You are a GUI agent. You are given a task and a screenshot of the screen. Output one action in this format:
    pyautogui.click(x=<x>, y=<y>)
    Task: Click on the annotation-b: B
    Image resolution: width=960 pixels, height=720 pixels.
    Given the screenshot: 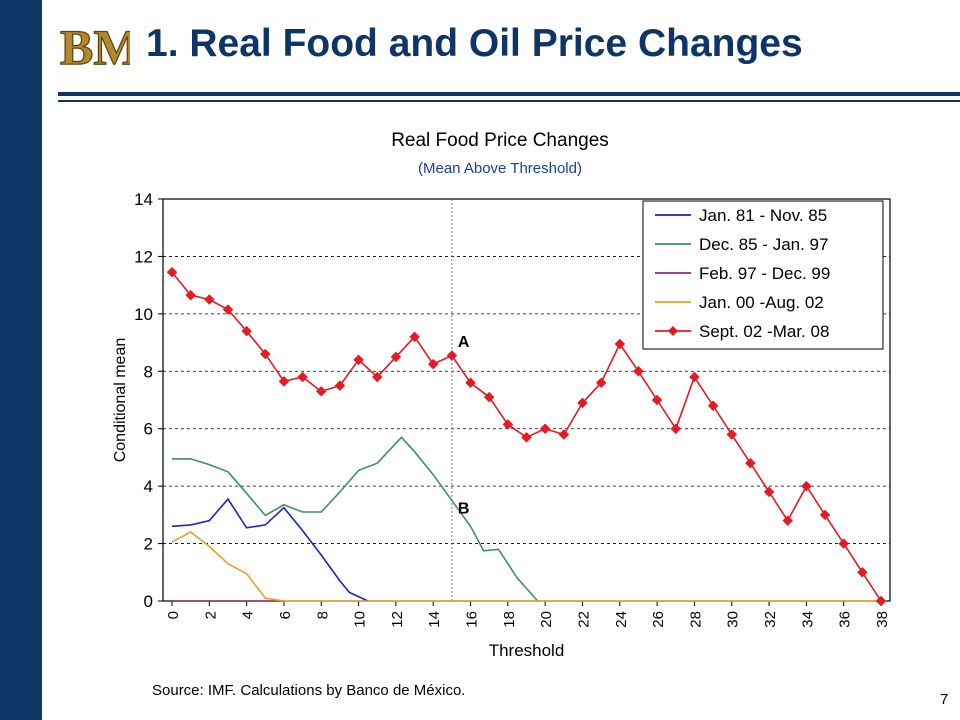 What is the action you would take?
    pyautogui.click(x=464, y=508)
    